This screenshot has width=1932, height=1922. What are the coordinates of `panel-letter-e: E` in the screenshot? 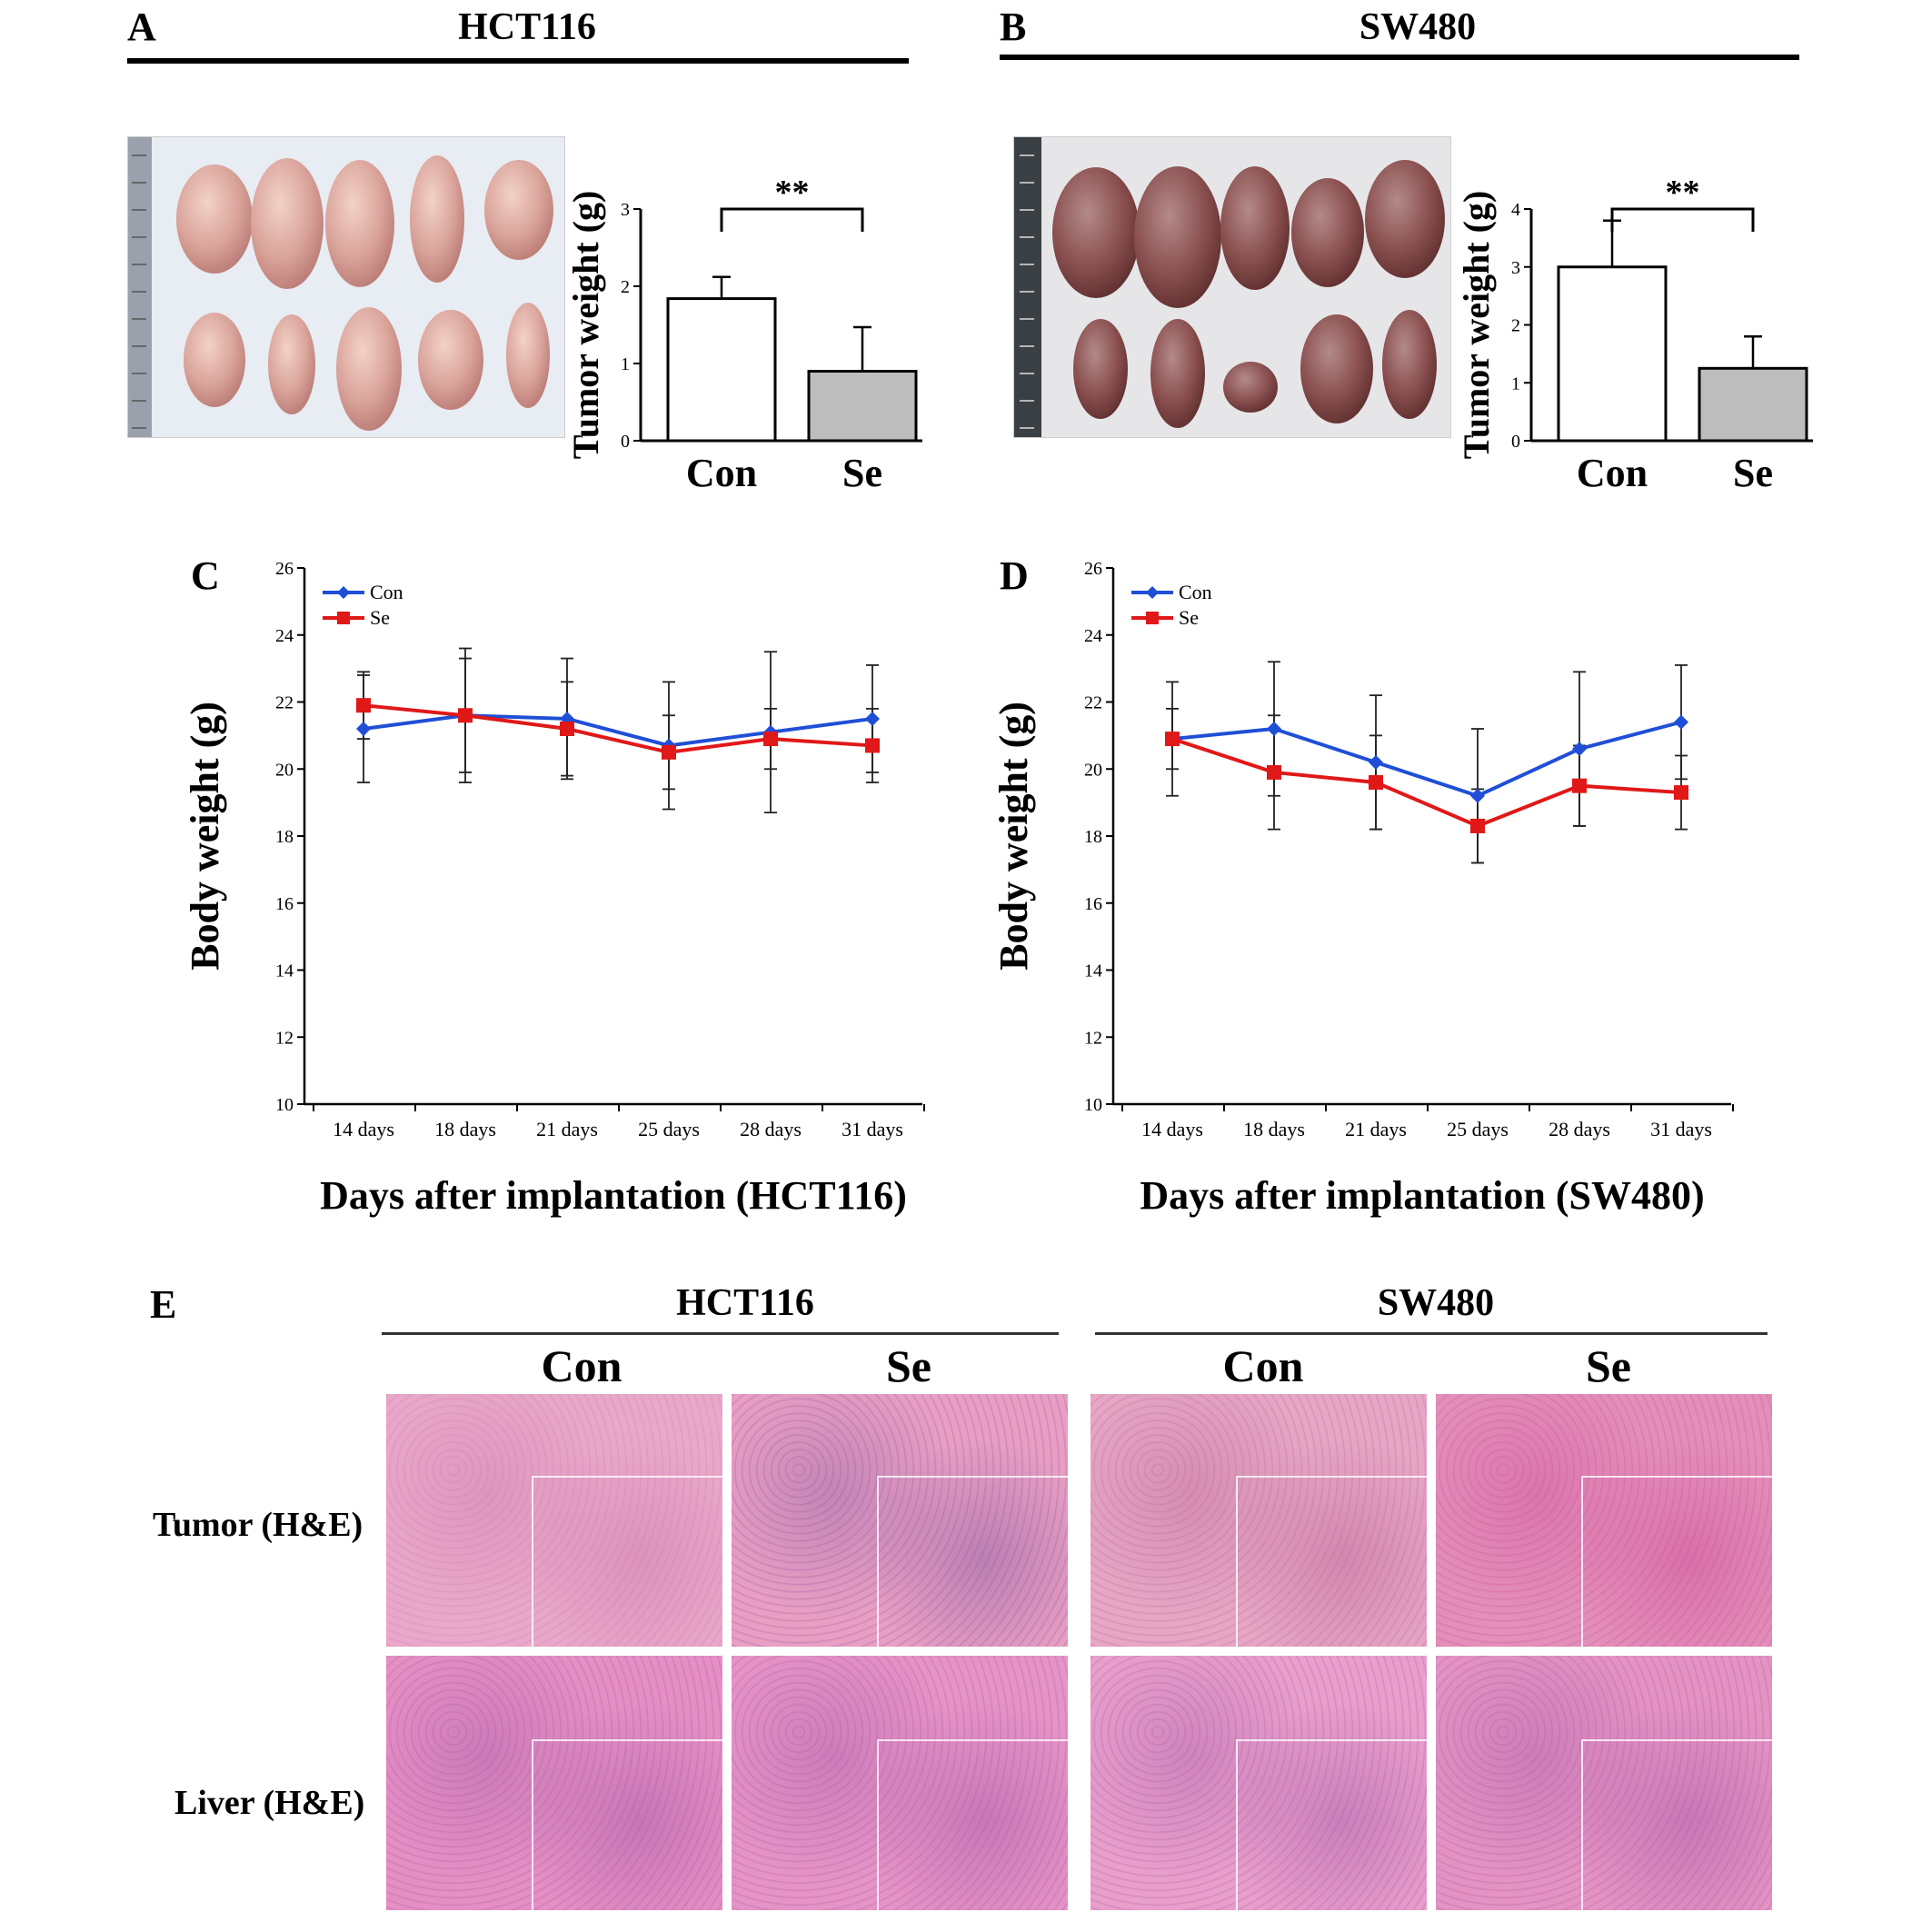 It's located at (163, 1304).